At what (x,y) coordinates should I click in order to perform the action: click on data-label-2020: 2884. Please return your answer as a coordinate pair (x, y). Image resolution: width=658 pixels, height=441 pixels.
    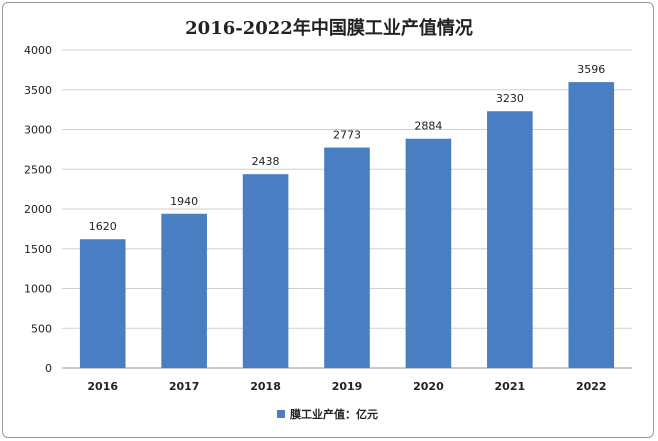
    Looking at the image, I should click on (428, 126).